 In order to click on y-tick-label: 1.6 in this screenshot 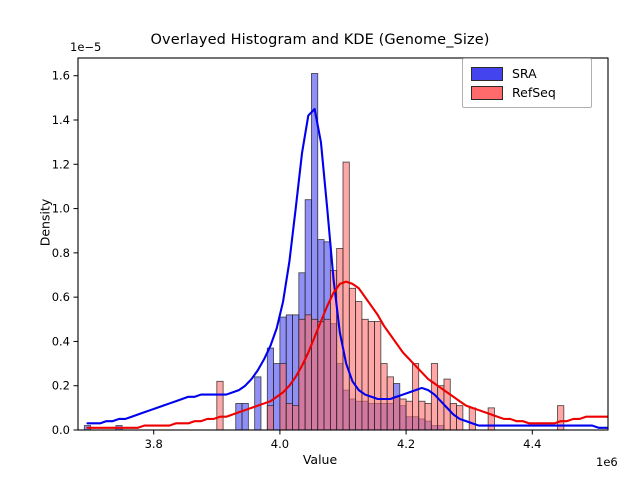, I will do `click(61, 76)`.